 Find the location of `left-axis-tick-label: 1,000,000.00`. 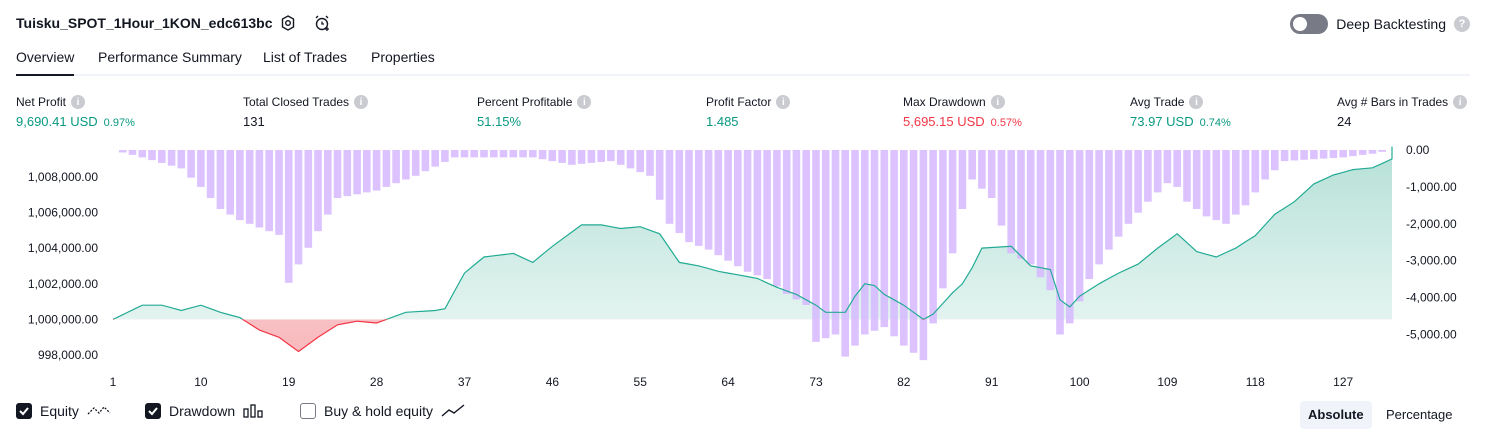

left-axis-tick-label: 1,000,000.00 is located at coordinates (63, 319).